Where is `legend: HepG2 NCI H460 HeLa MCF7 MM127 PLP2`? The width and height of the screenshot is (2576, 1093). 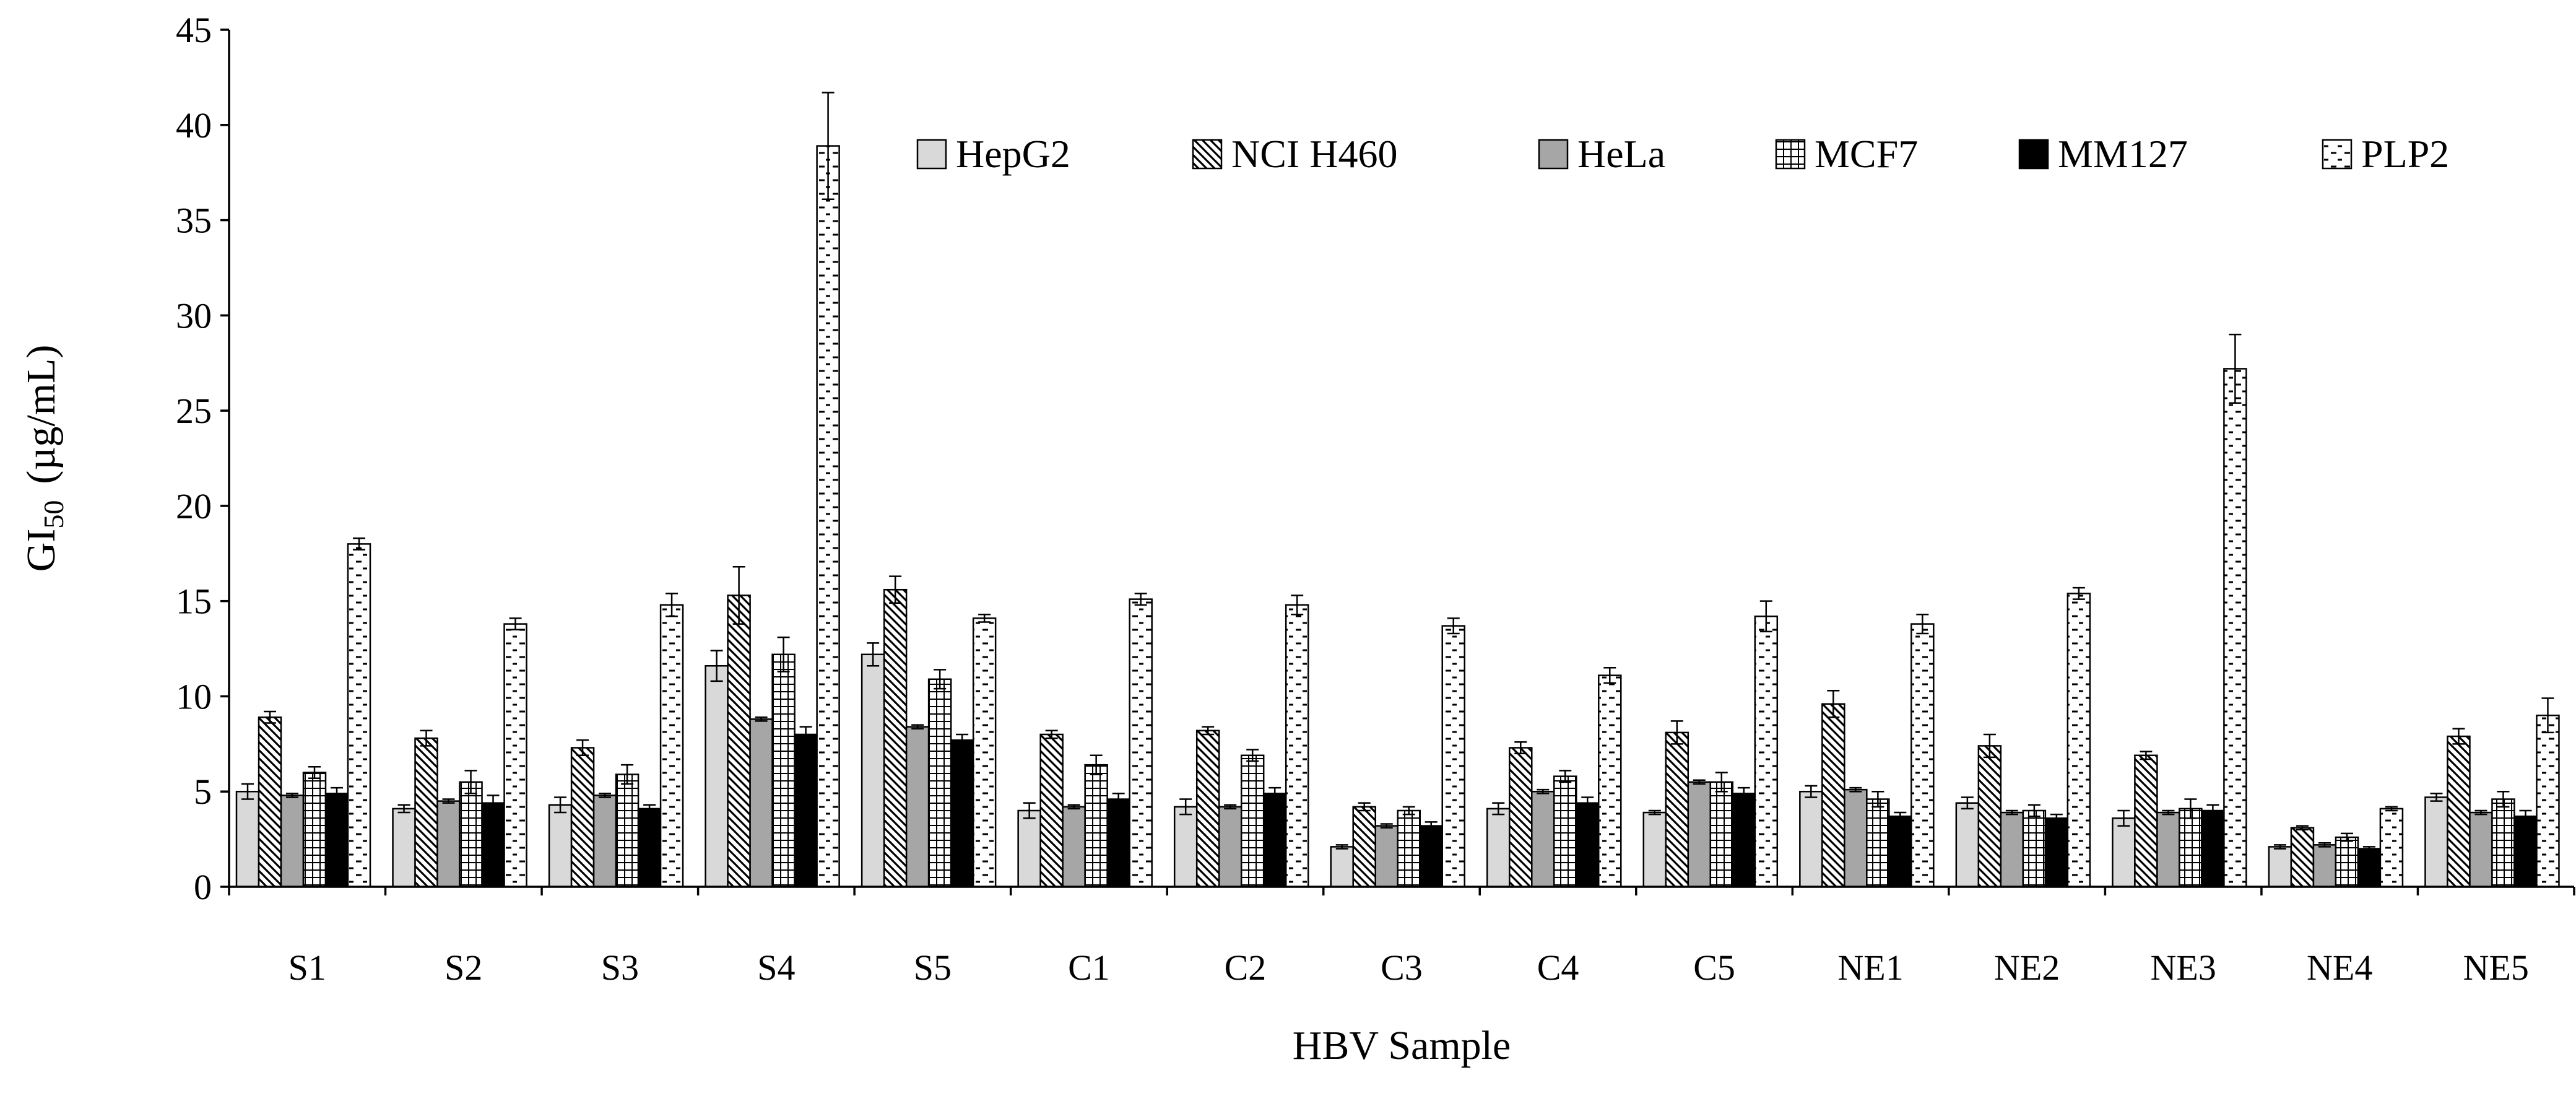 legend: HepG2 NCI H460 HeLa MCF7 MM127 PLP2 is located at coordinates (1682, 154).